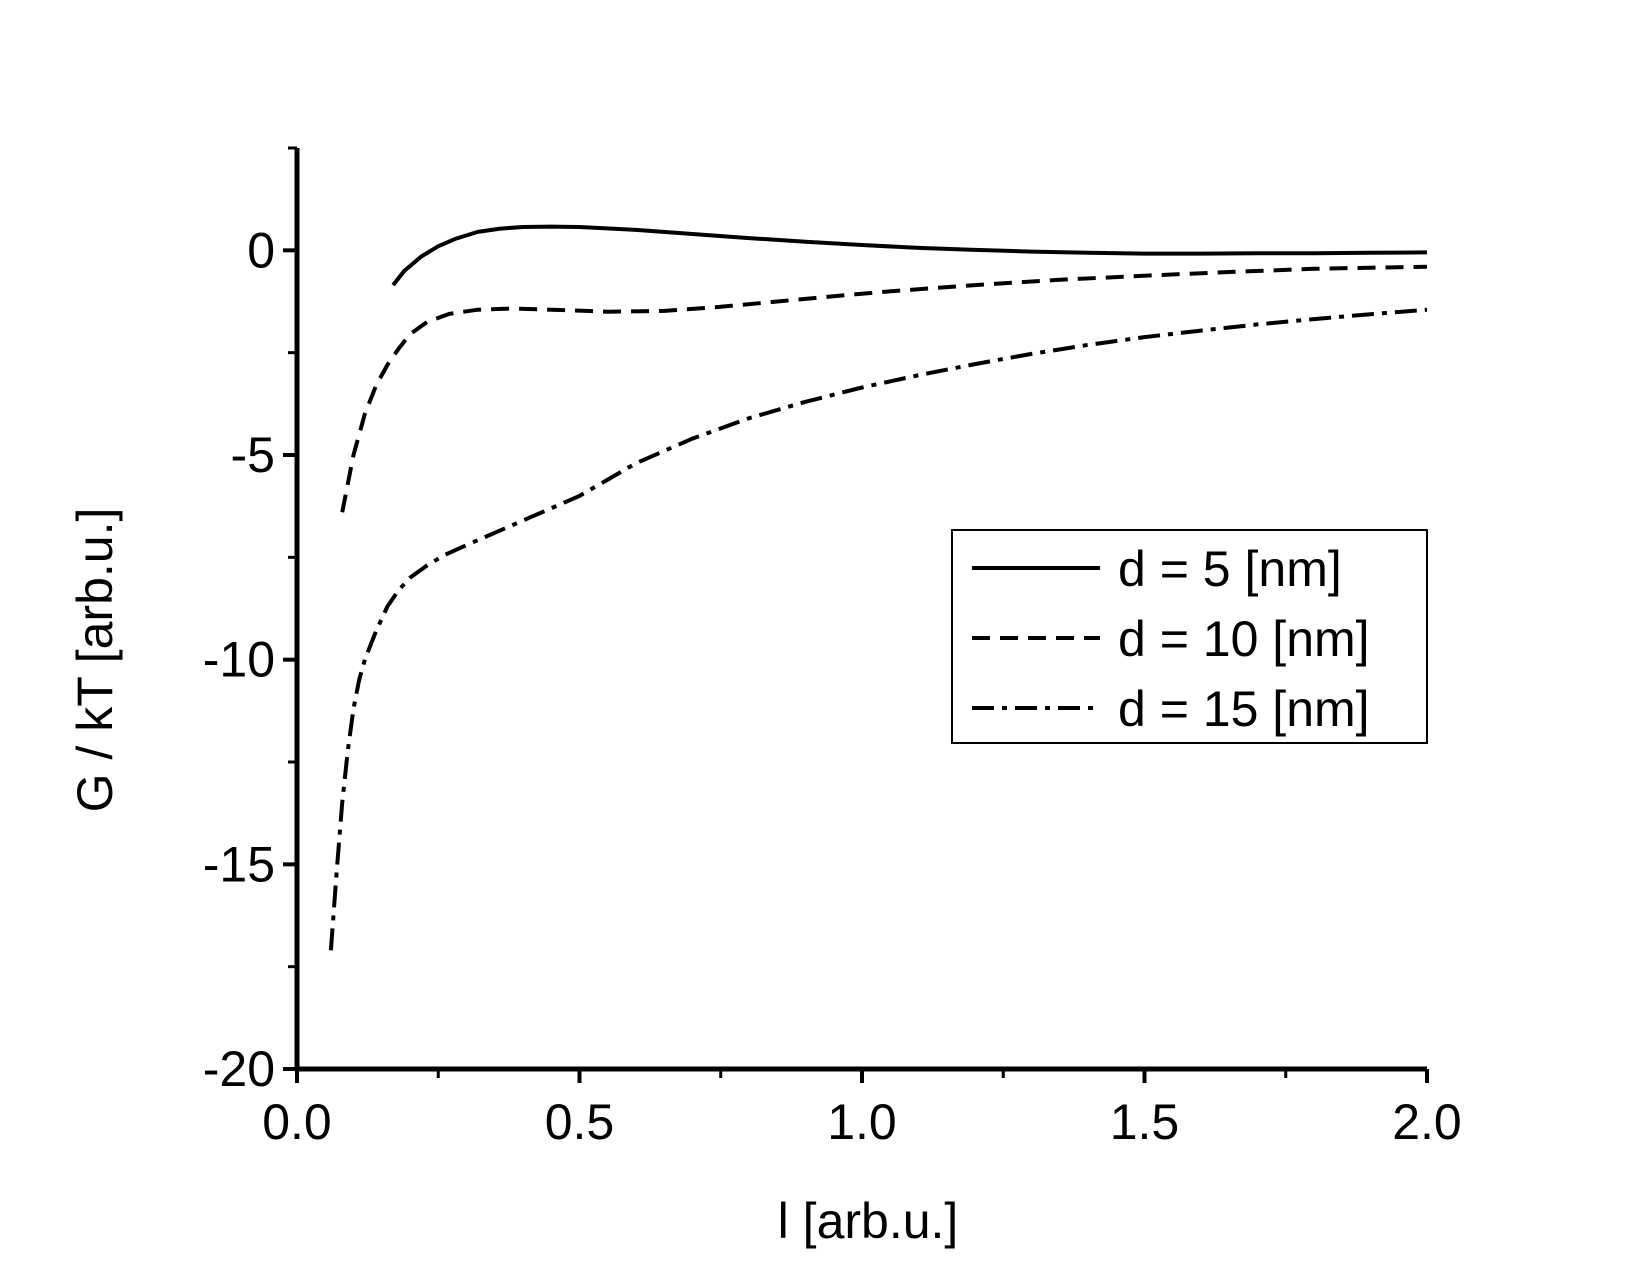 The image size is (1650, 1275). I want to click on x-tick-label: 2.0, so click(1427, 1122).